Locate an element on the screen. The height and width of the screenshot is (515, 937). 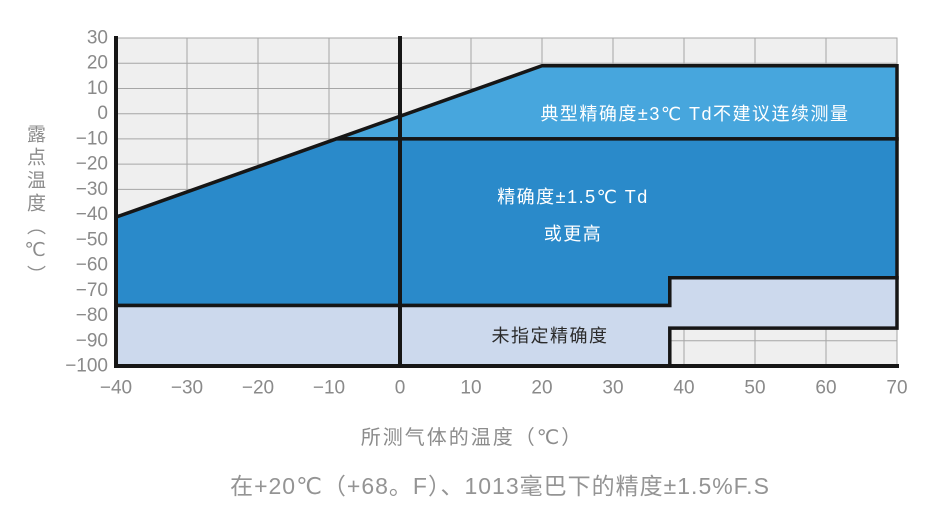
y-tick-label: 10 is located at coordinates (97, 88).